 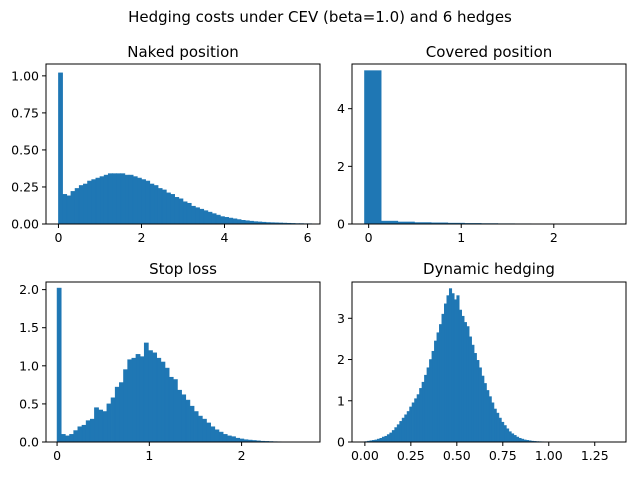 What do you see at coordinates (595, 455) in the screenshot?
I see `x-tick-label: 1.25` at bounding box center [595, 455].